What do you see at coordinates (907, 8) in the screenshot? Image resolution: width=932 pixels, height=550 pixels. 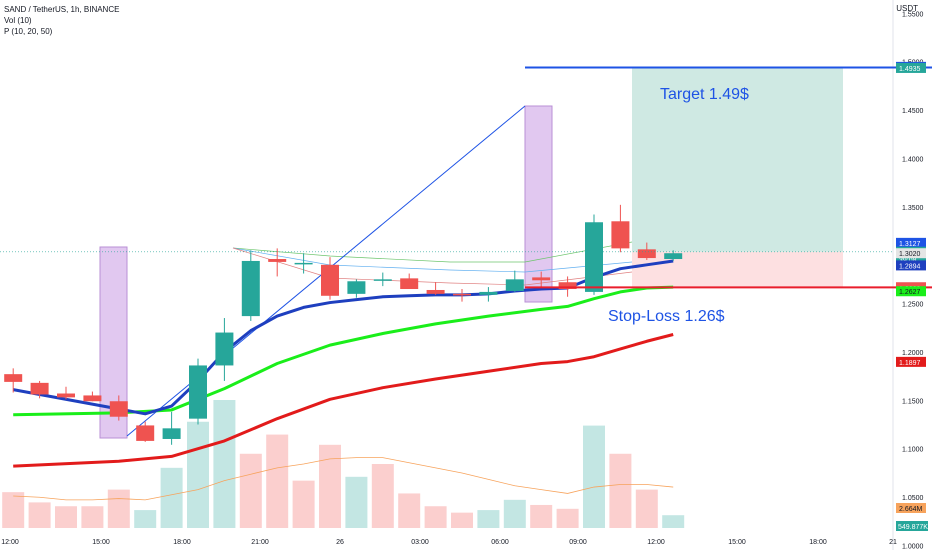 I see `price-axis-unit: USDT` at bounding box center [907, 8].